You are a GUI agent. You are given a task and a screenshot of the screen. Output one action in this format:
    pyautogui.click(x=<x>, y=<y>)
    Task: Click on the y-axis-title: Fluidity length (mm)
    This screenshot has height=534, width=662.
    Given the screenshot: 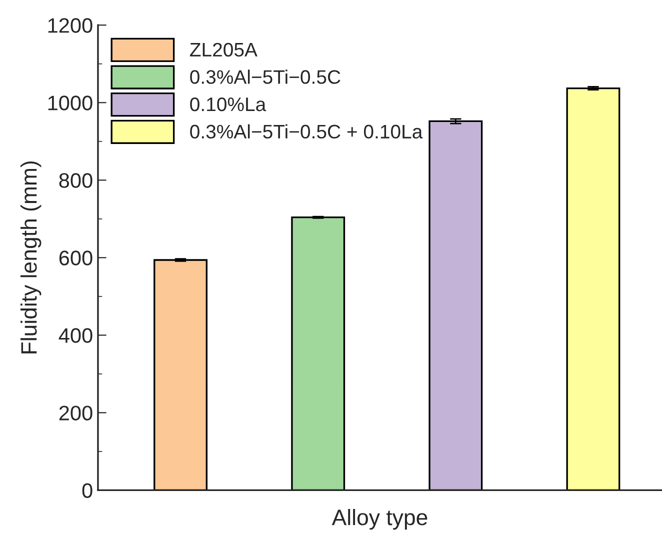 What is the action you would take?
    pyautogui.click(x=31, y=257)
    